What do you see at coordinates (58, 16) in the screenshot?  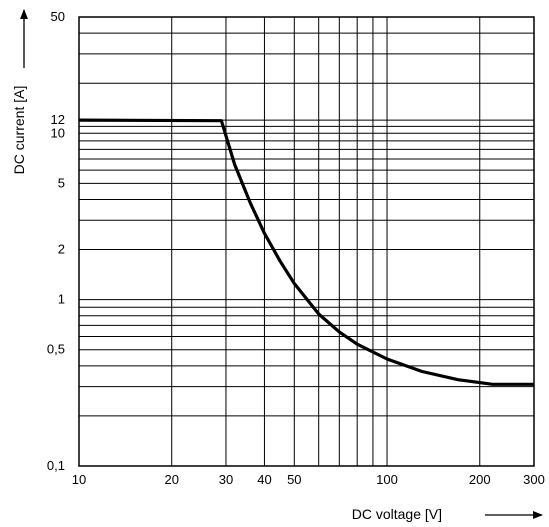 I see `y-tick-label: 50` at bounding box center [58, 16].